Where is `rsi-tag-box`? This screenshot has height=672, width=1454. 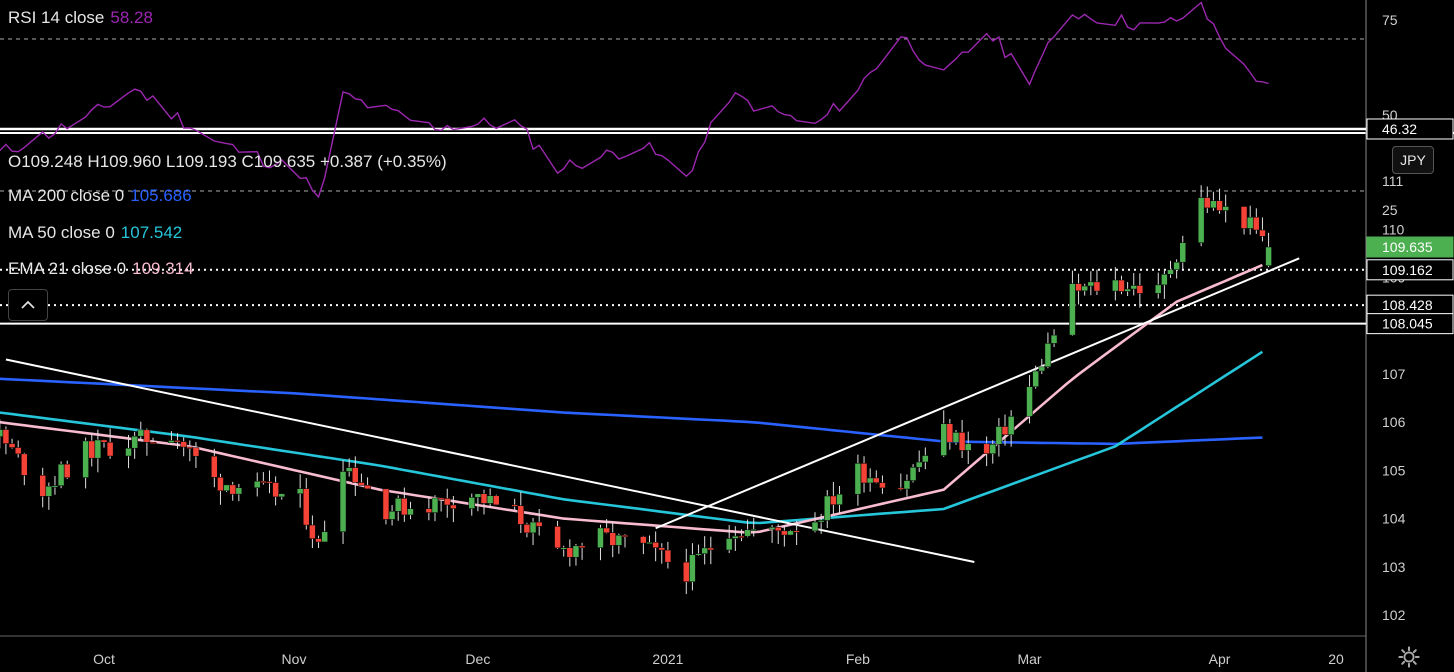
rsi-tag-box is located at coordinates (1410, 129).